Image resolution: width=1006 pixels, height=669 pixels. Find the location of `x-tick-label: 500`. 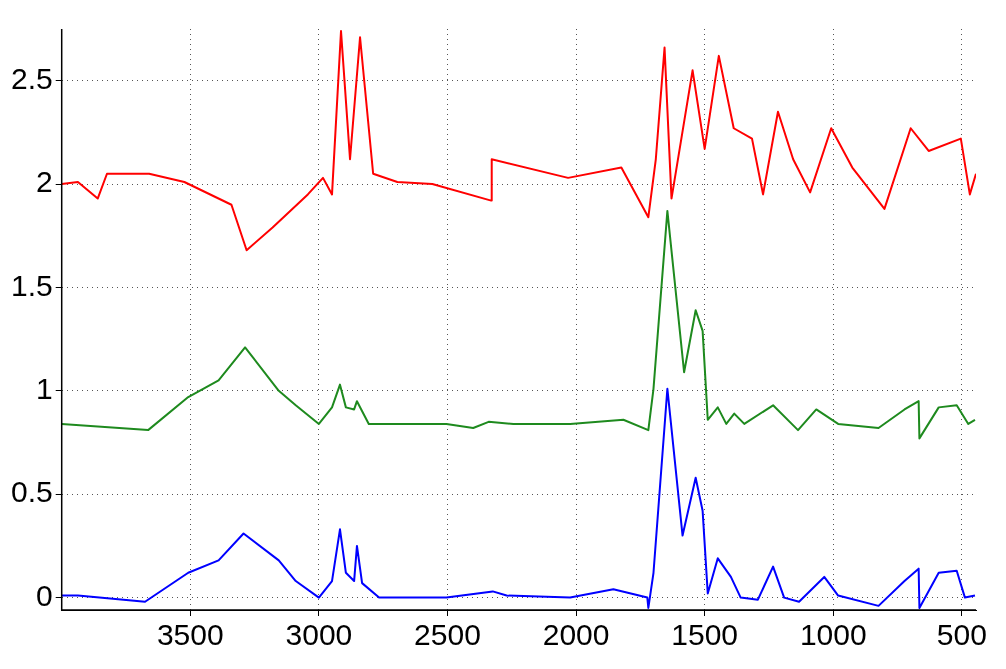

x-tick-label: 500 is located at coordinates (961, 635).